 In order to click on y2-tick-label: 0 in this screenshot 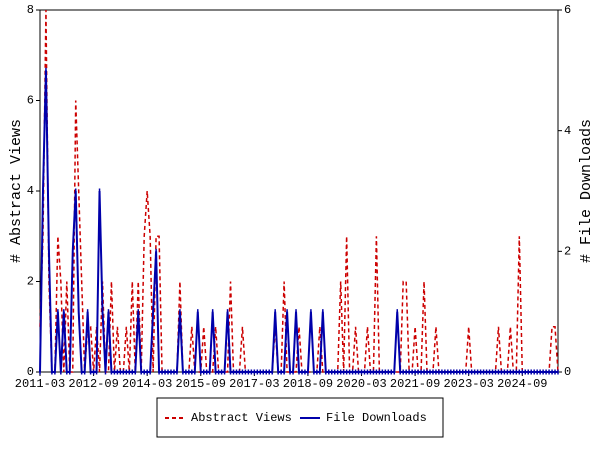, I will do `click(567, 372)`.